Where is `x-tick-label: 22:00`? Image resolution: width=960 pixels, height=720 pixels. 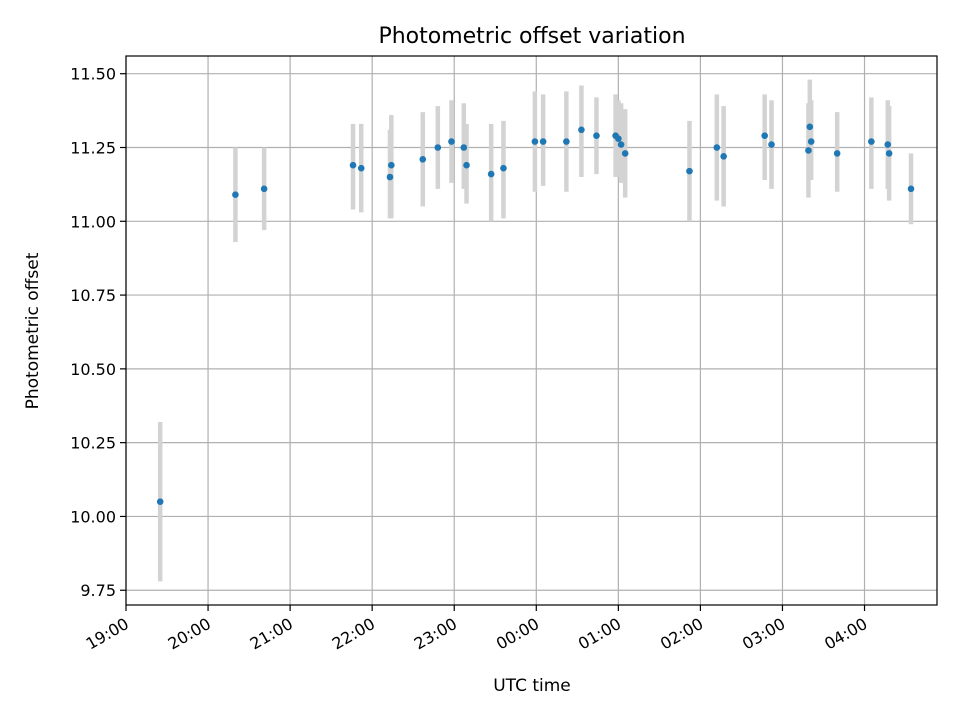 x-tick-label: 22:00 is located at coordinates (353, 634).